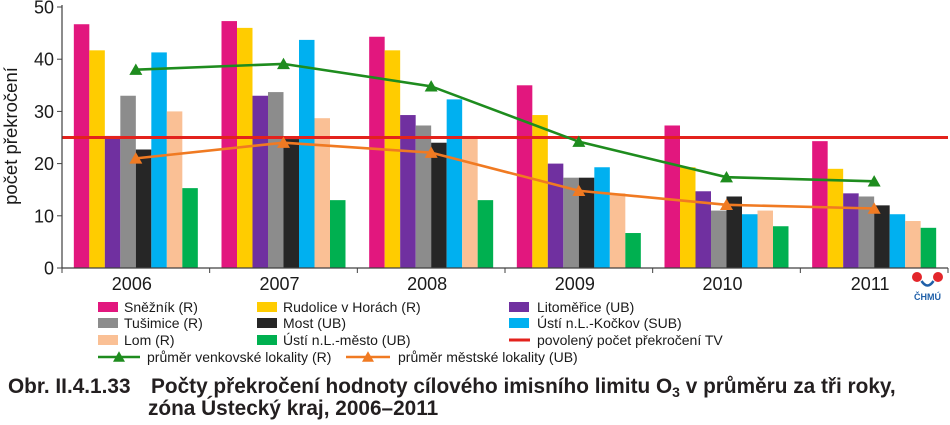 The height and width of the screenshot is (425, 950). What do you see at coordinates (703, 229) in the screenshot?
I see `bar-litomerice-ub-2010` at bounding box center [703, 229].